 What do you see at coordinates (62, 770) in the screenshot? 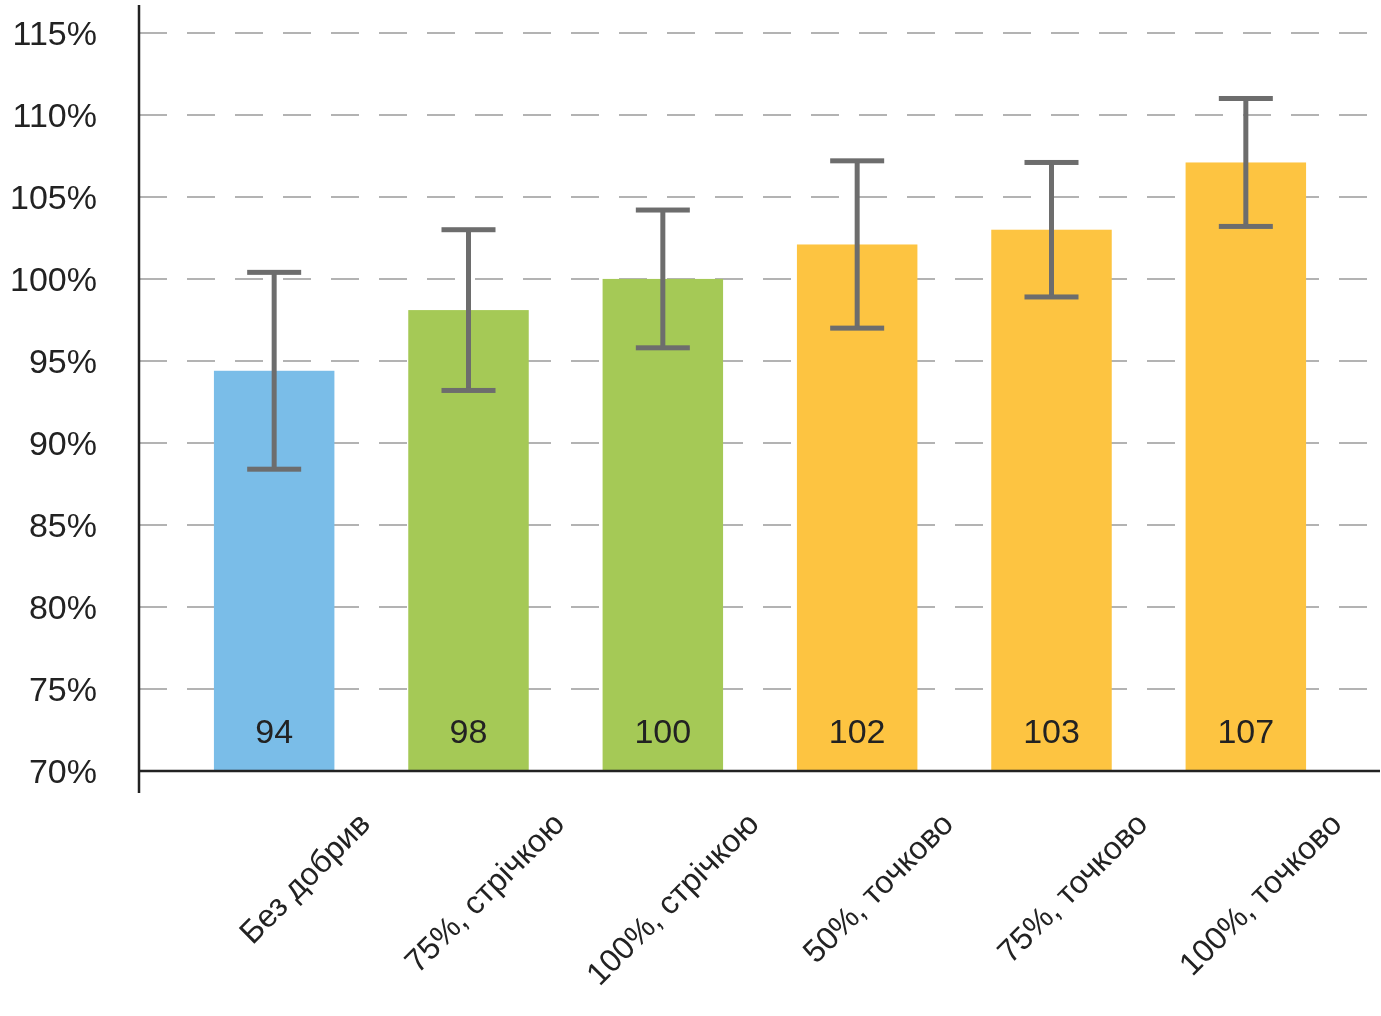
I see `y-tick-label: 70%` at bounding box center [62, 770].